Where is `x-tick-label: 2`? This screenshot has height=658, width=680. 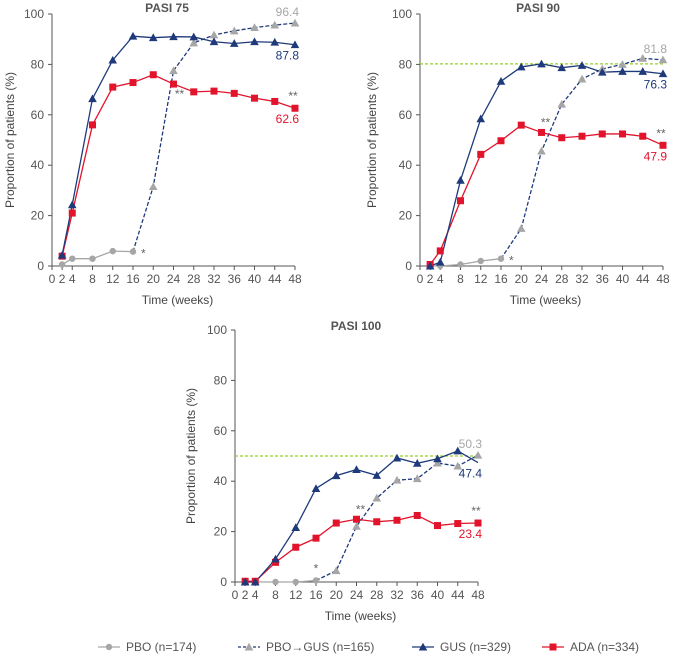
x-tick-label: 2 is located at coordinates (62, 279).